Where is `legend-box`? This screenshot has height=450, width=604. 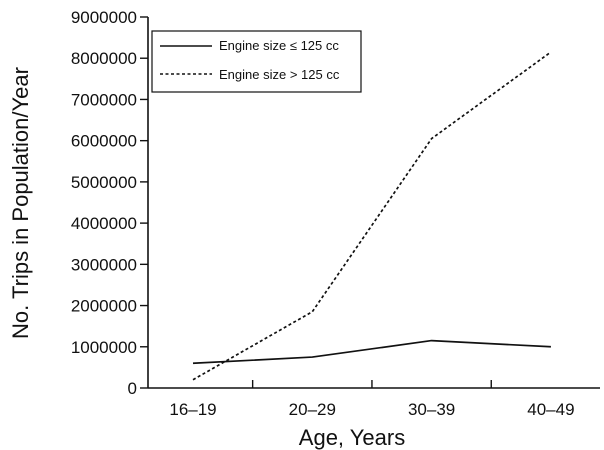
legend-box is located at coordinates (256, 61).